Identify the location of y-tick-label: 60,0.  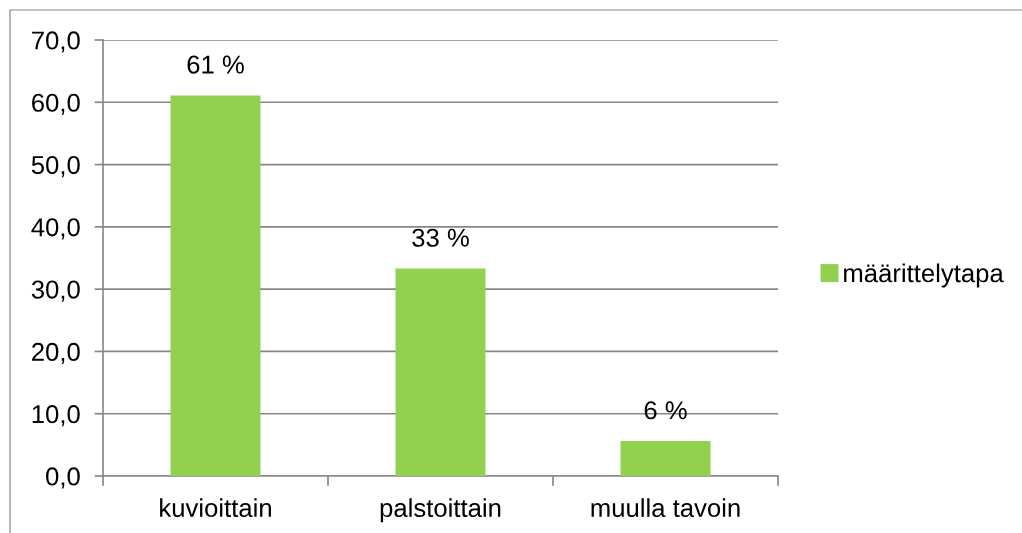
(56, 104).